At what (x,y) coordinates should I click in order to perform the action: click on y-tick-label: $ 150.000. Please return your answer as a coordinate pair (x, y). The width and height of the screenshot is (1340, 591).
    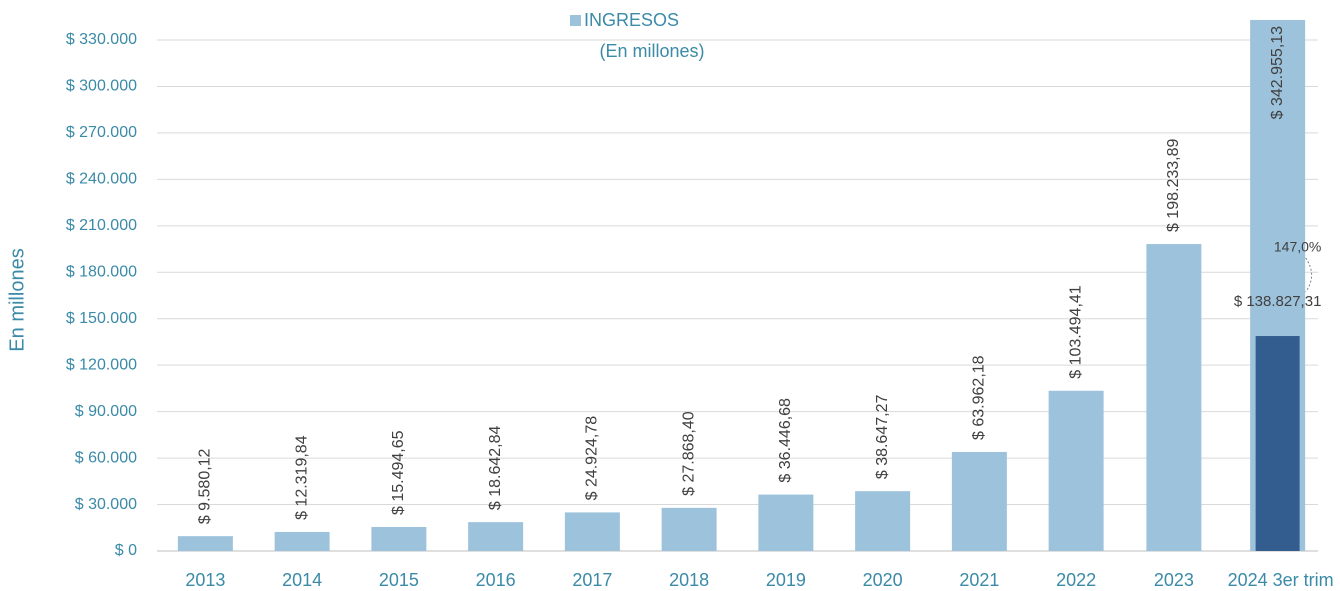
    Looking at the image, I should click on (101, 318).